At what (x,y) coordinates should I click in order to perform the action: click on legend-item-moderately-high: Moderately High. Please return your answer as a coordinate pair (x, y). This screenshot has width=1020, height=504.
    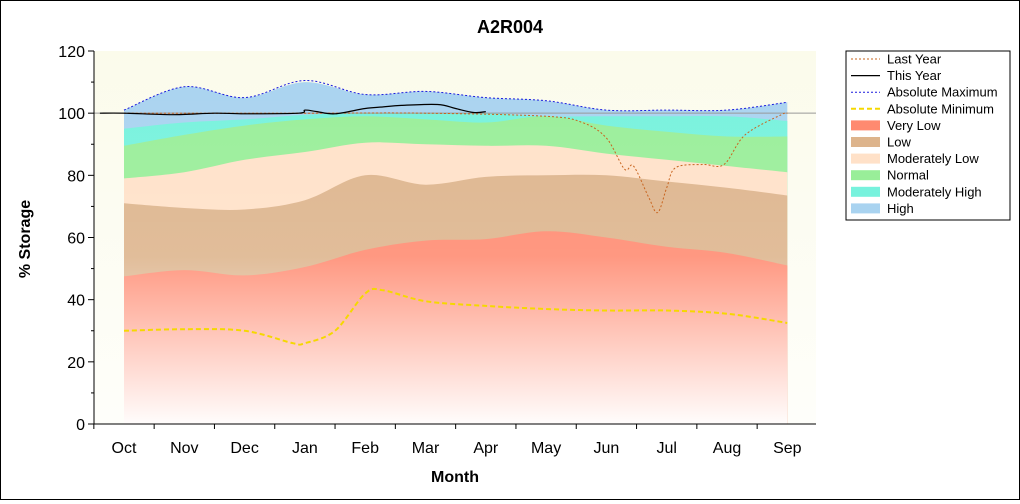
    Looking at the image, I should click on (916, 191).